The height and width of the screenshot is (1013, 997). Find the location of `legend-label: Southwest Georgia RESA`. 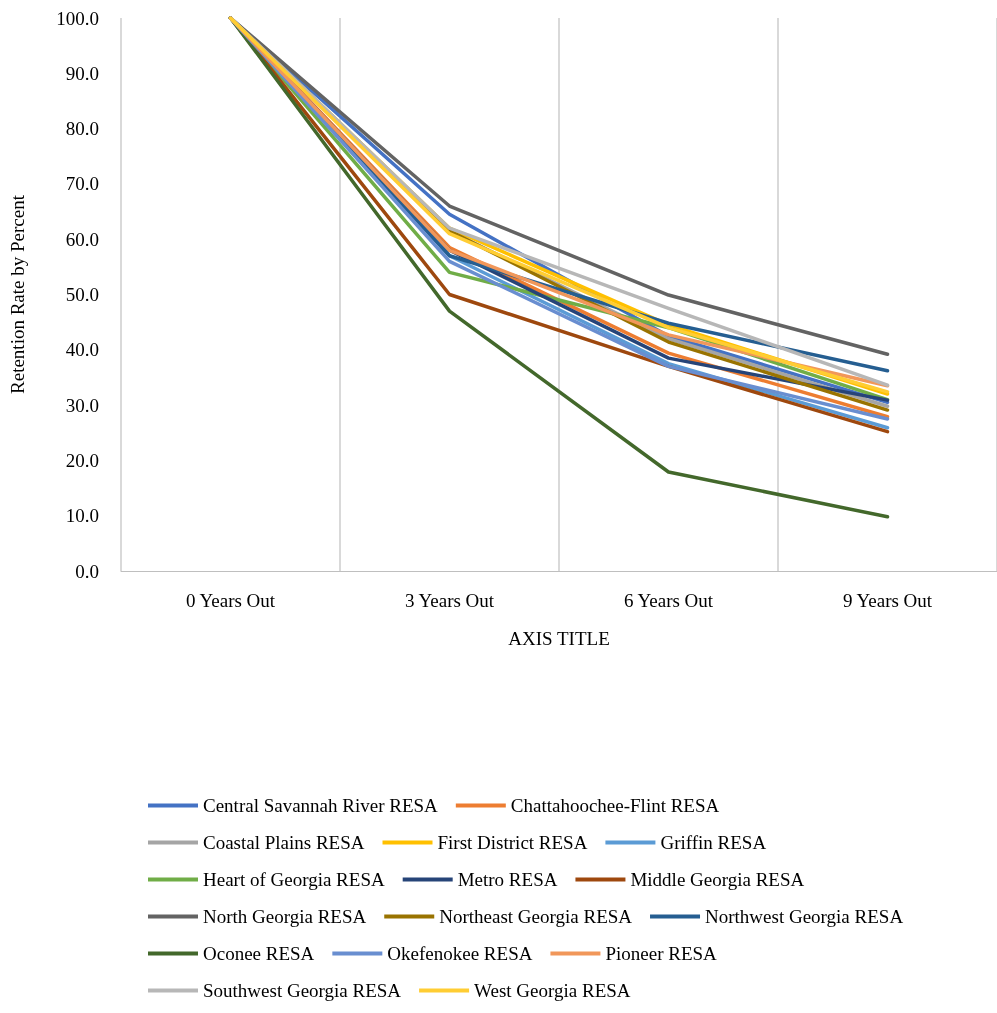

legend-label: Southwest Georgia RESA is located at coordinates (302, 990).